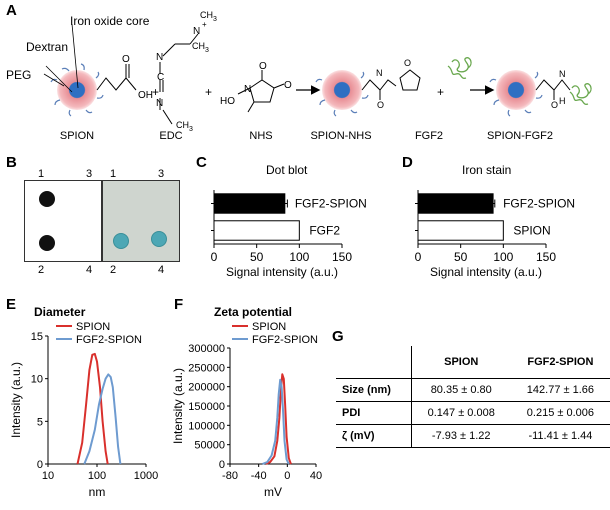  I want to click on y-tick-label: 10, so click(37, 380).